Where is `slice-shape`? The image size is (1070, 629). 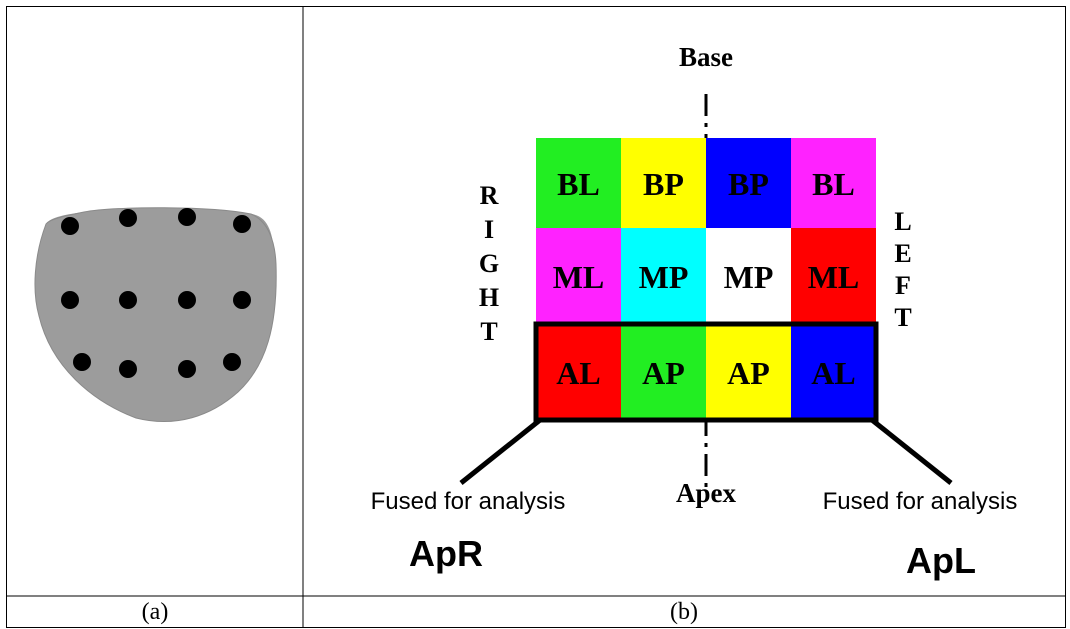 slice-shape is located at coordinates (155, 314).